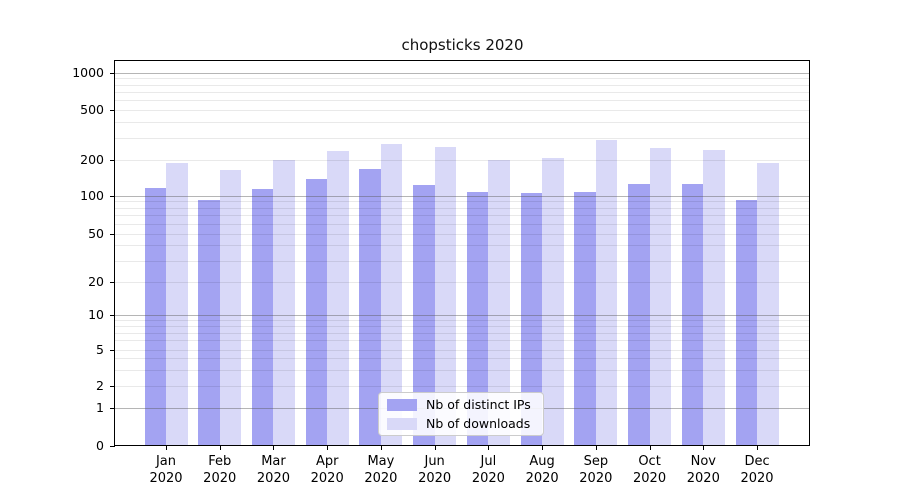 The width and height of the screenshot is (900, 500). I want to click on x-tick-label-aug: Aug 2020, so click(542, 470).